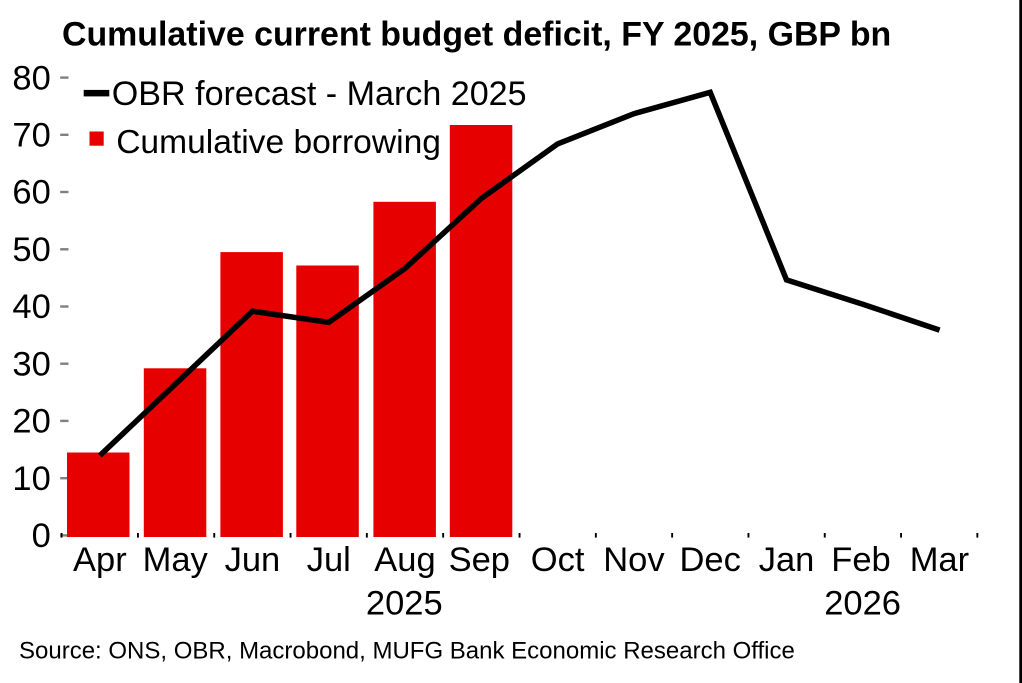 The image size is (1022, 683). I want to click on svg-text: Dec, so click(710, 560).